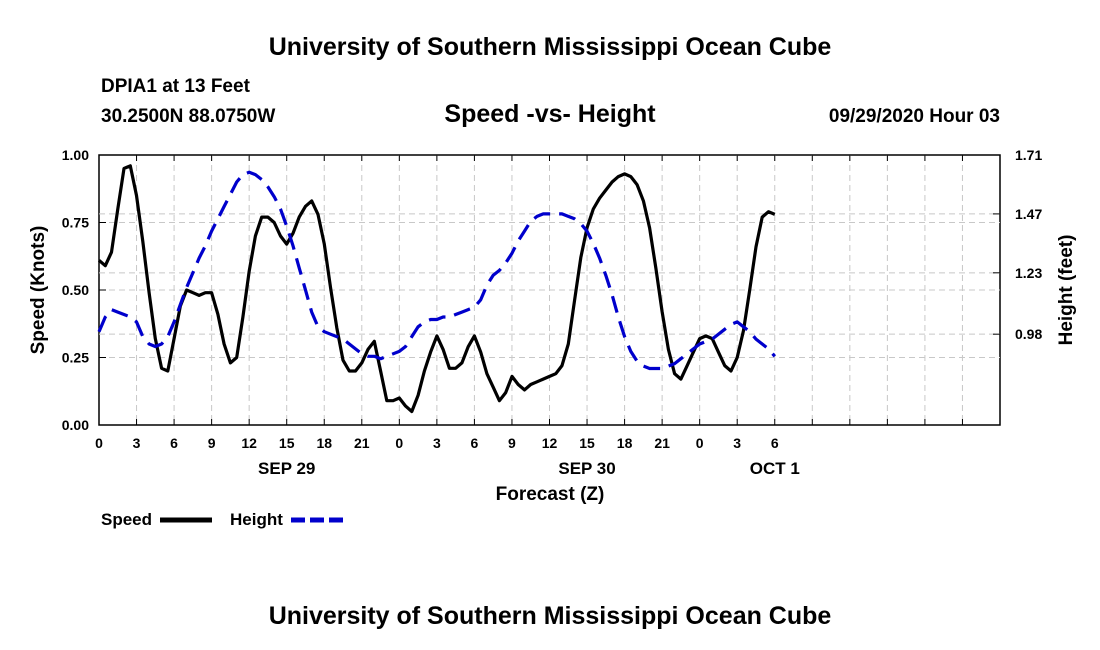 Image resolution: width=1100 pixels, height=650 pixels. Describe the element at coordinates (914, 116) in the screenshot. I see `datetime-label: 09/29/2020 Hour 03` at that location.